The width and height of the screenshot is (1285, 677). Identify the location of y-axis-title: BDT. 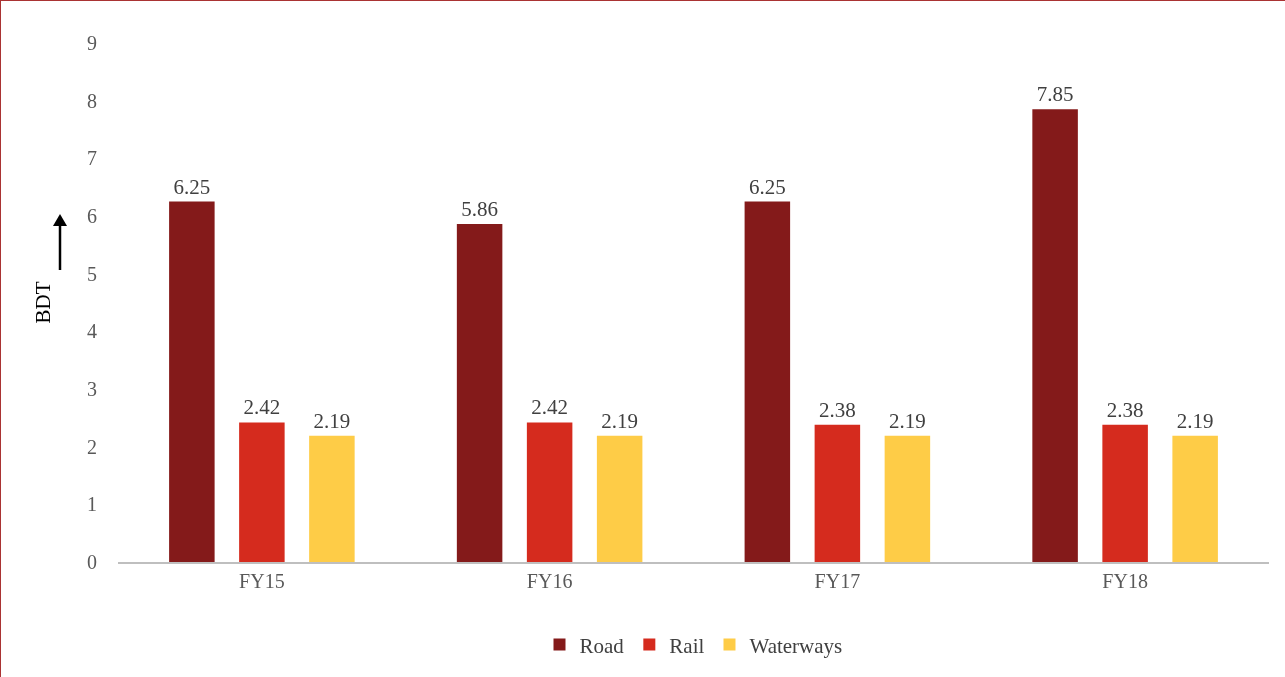
(43, 302).